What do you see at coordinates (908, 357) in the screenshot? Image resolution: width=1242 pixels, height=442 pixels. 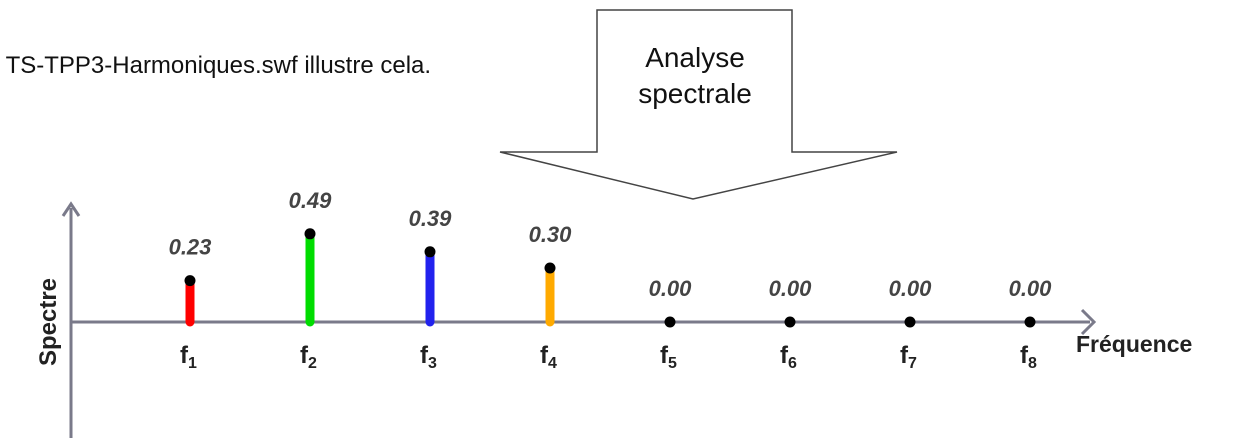 I see `category-label: f7` at bounding box center [908, 357].